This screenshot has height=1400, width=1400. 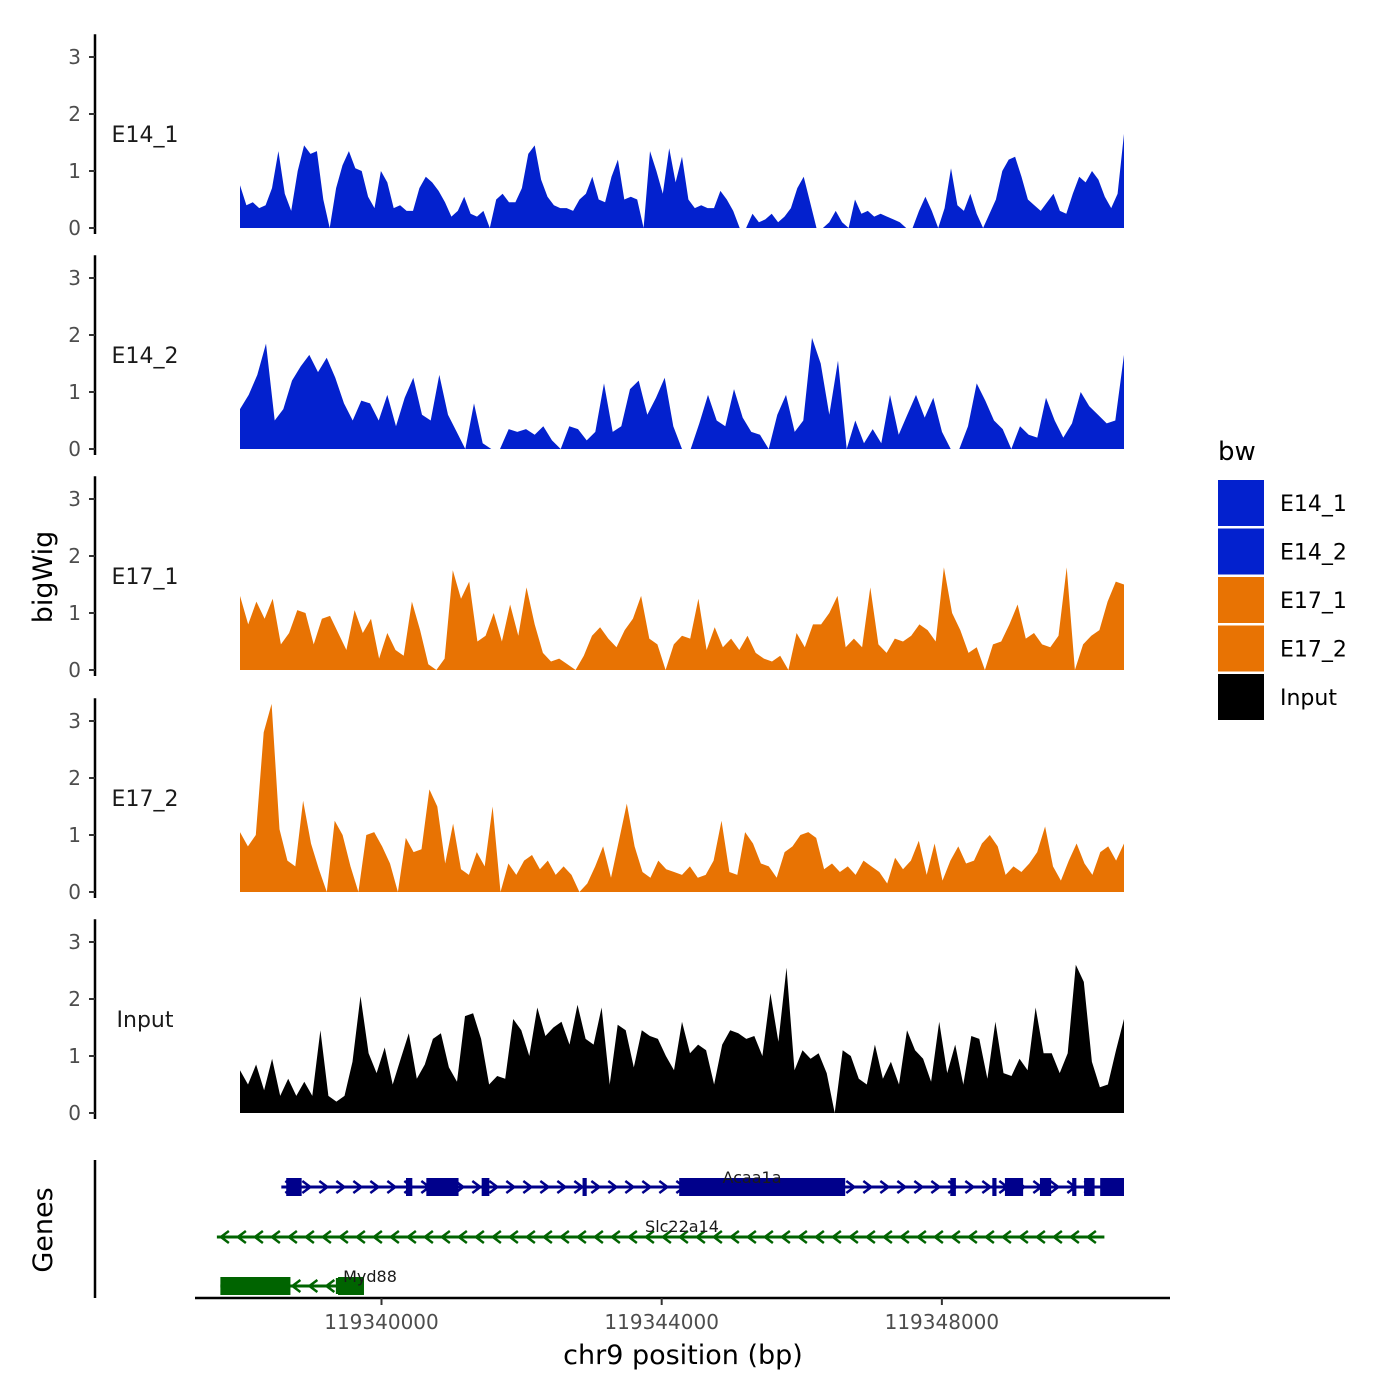 I want to click on gene-label: Slc22a14, so click(x=682, y=1226).